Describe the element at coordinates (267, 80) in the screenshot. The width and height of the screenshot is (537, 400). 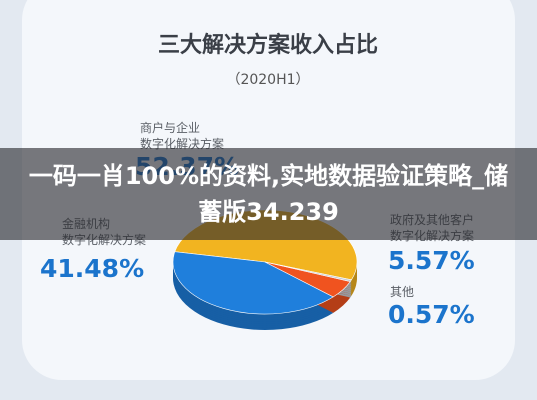
I see `chart-subtitle: （2020H1）` at that location.